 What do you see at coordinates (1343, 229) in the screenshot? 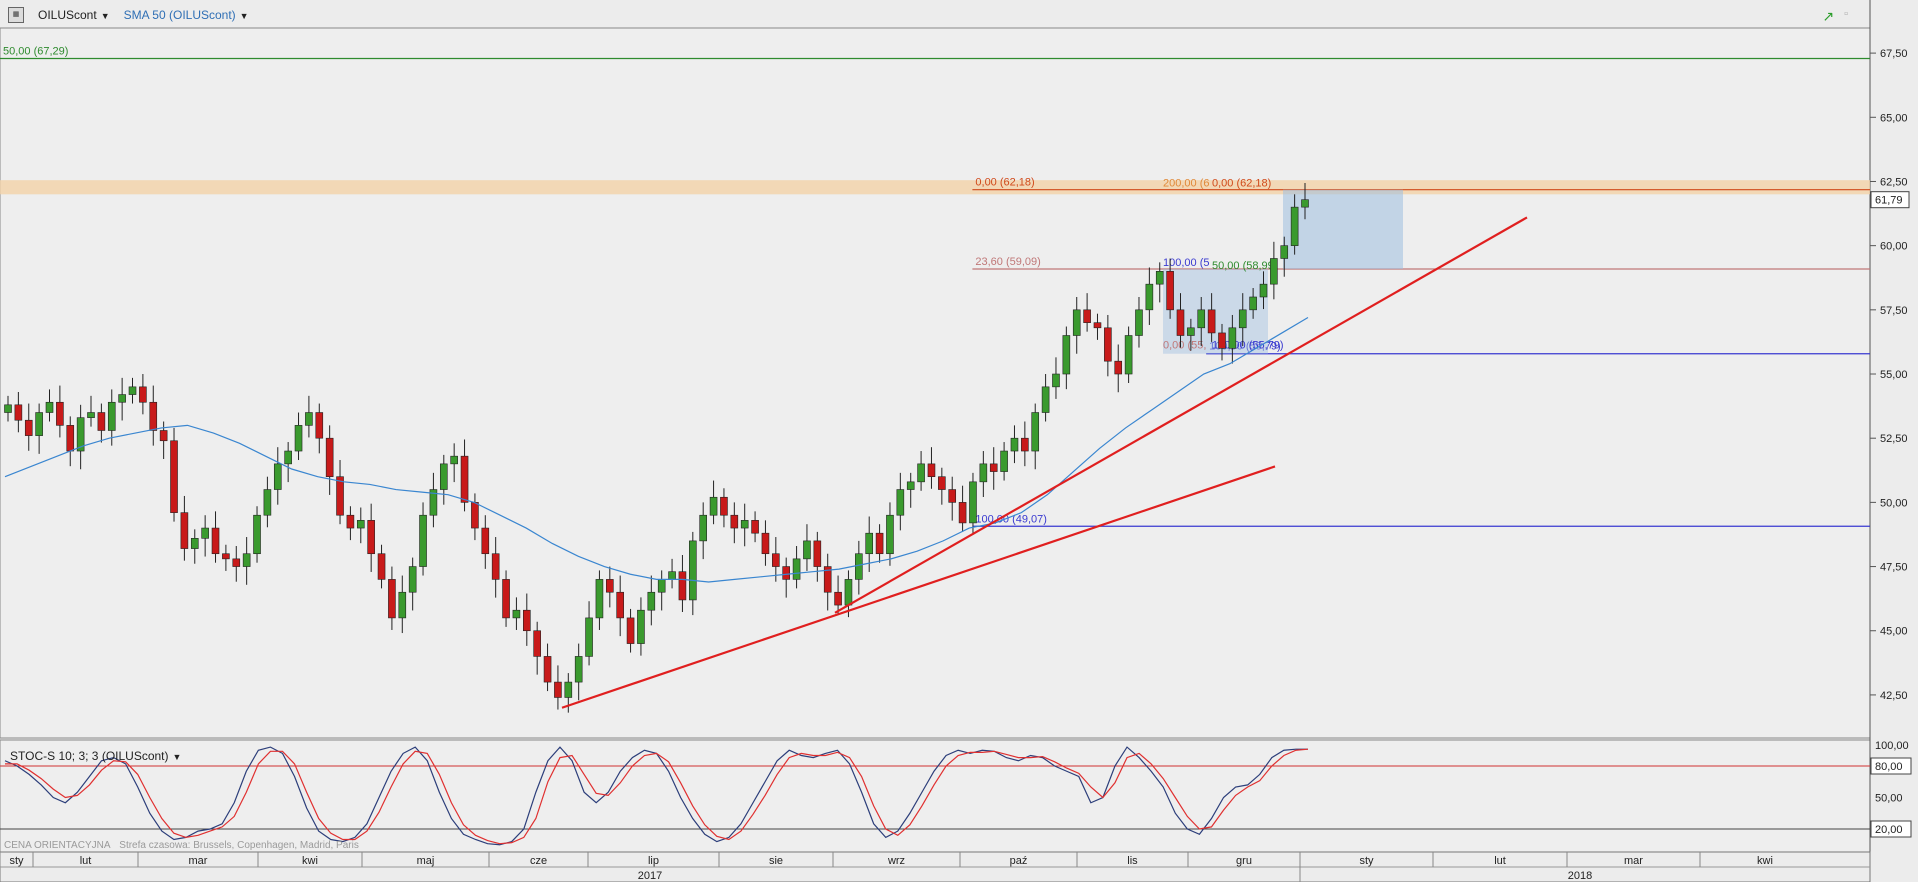
I see `target-box` at bounding box center [1343, 229].